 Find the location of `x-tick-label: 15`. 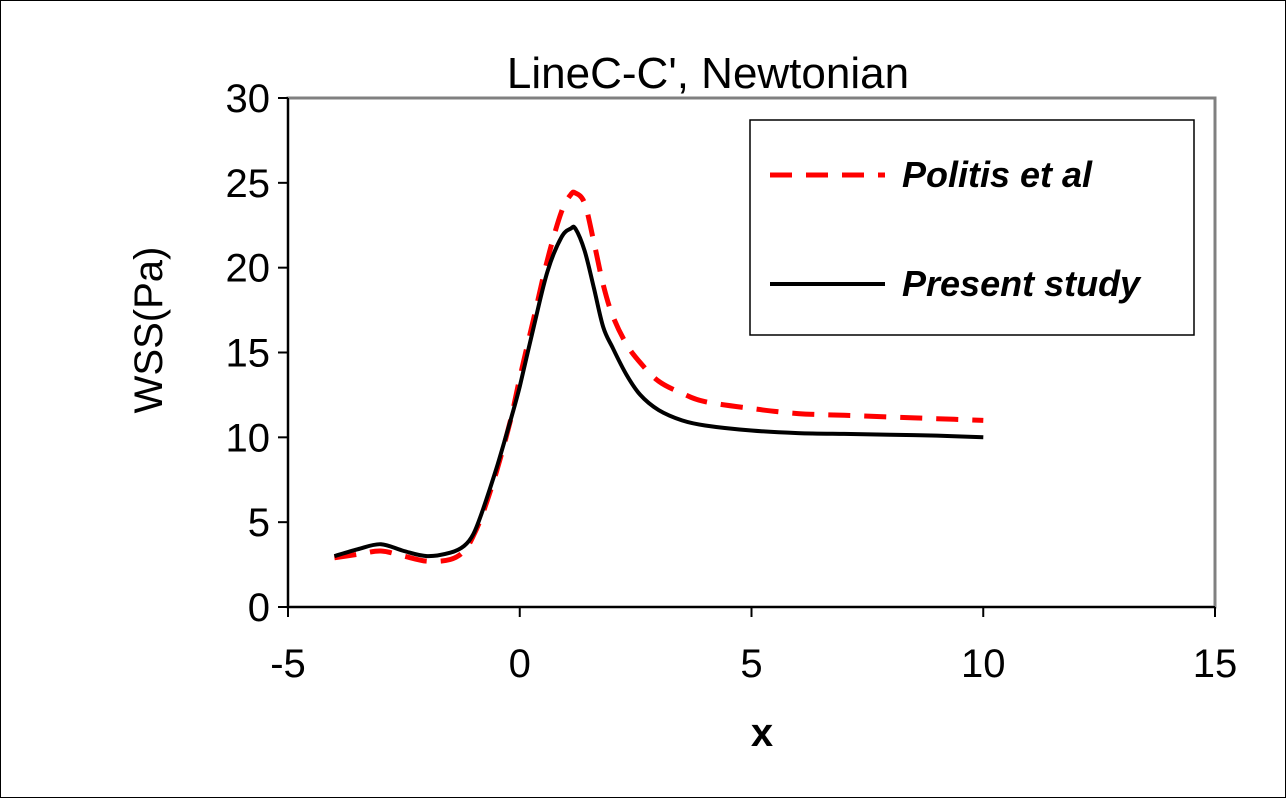

x-tick-label: 15 is located at coordinates (1215, 664).